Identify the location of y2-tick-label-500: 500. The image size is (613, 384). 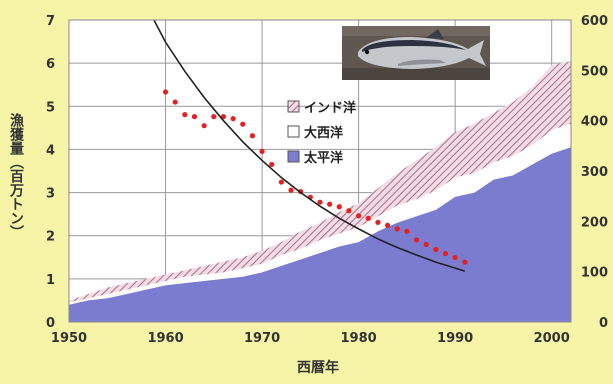
(594, 71).